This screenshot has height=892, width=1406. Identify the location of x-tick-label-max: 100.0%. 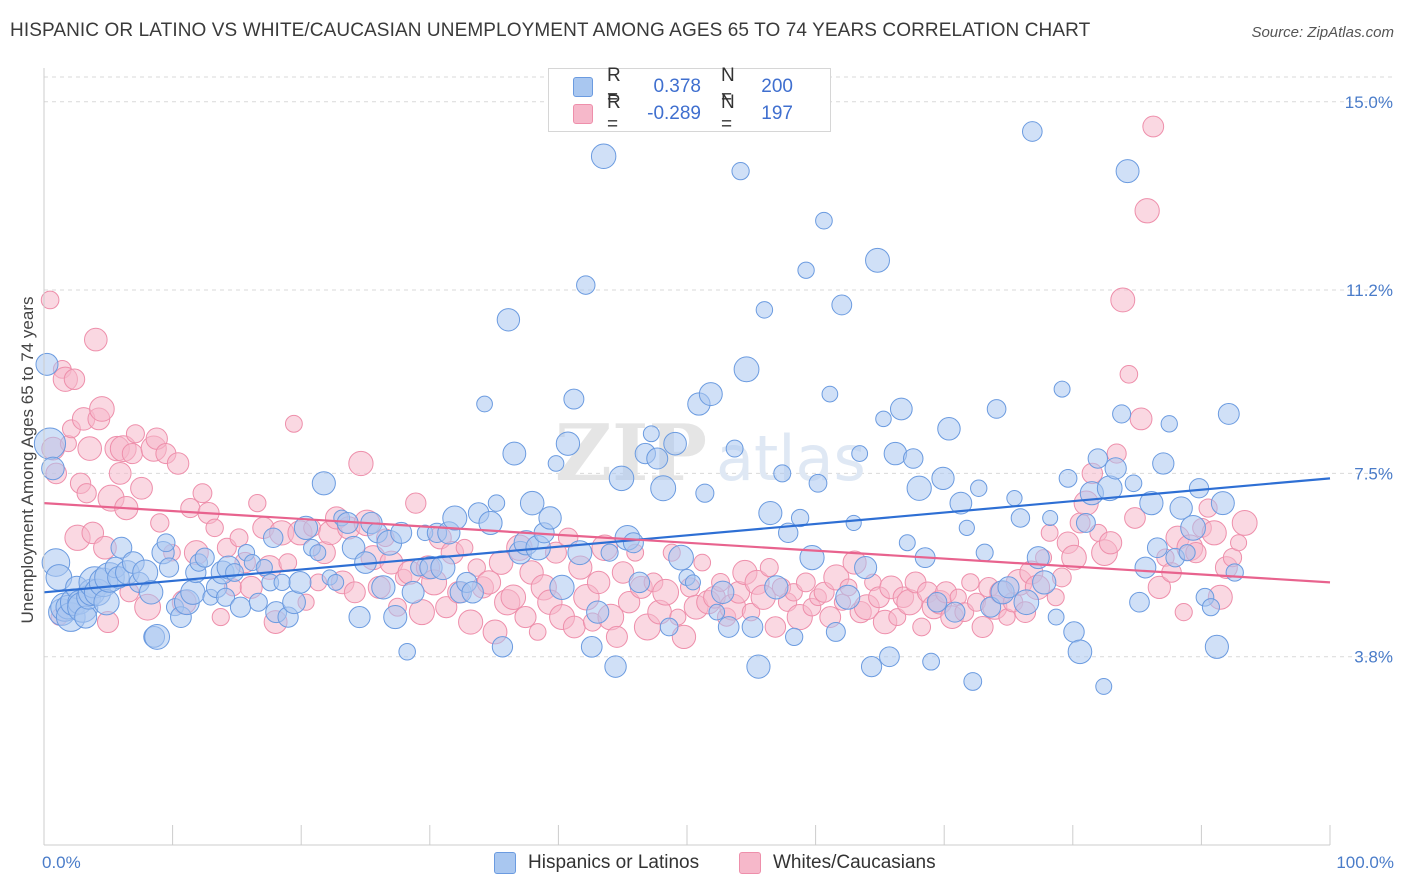
(1365, 862).